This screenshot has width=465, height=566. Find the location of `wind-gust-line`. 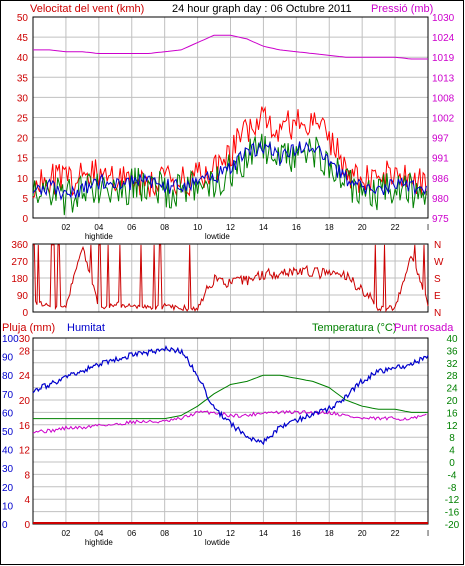

wind-gust-line is located at coordinates (229, 152).